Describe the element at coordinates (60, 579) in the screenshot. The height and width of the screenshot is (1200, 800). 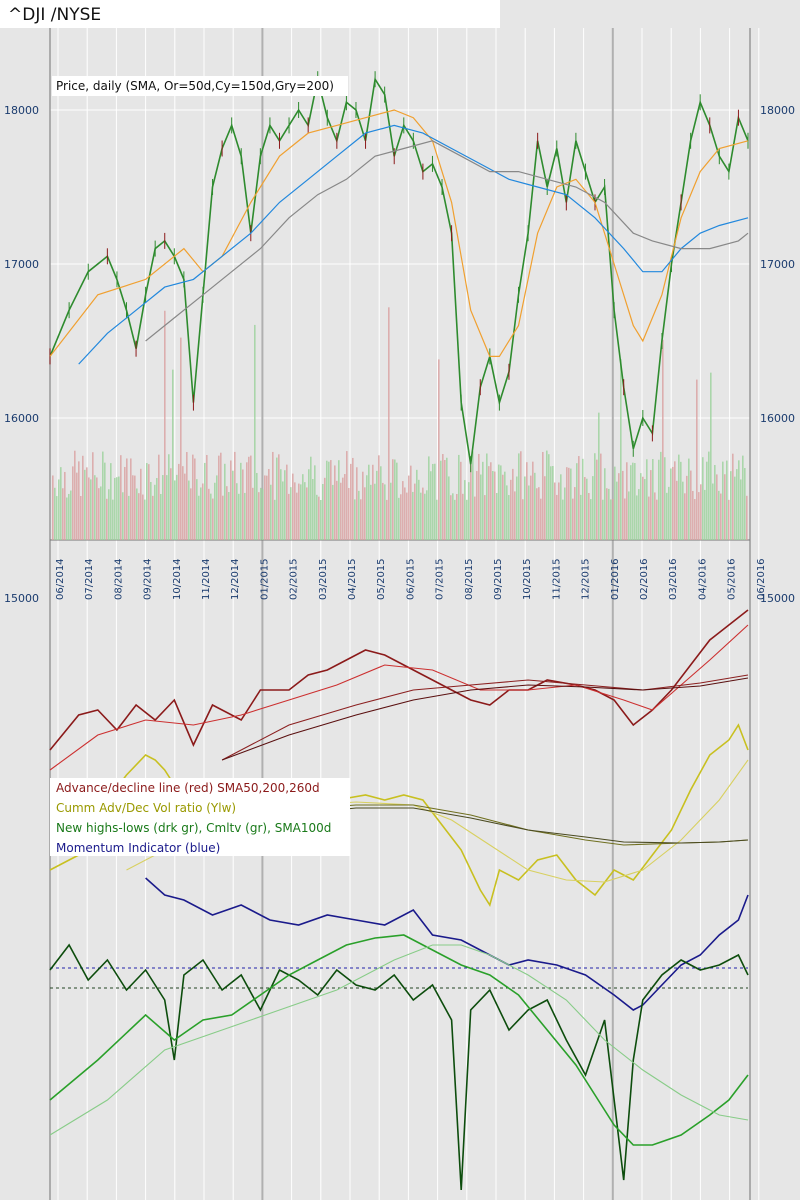
I see `month-label: 06/2014` at that location.